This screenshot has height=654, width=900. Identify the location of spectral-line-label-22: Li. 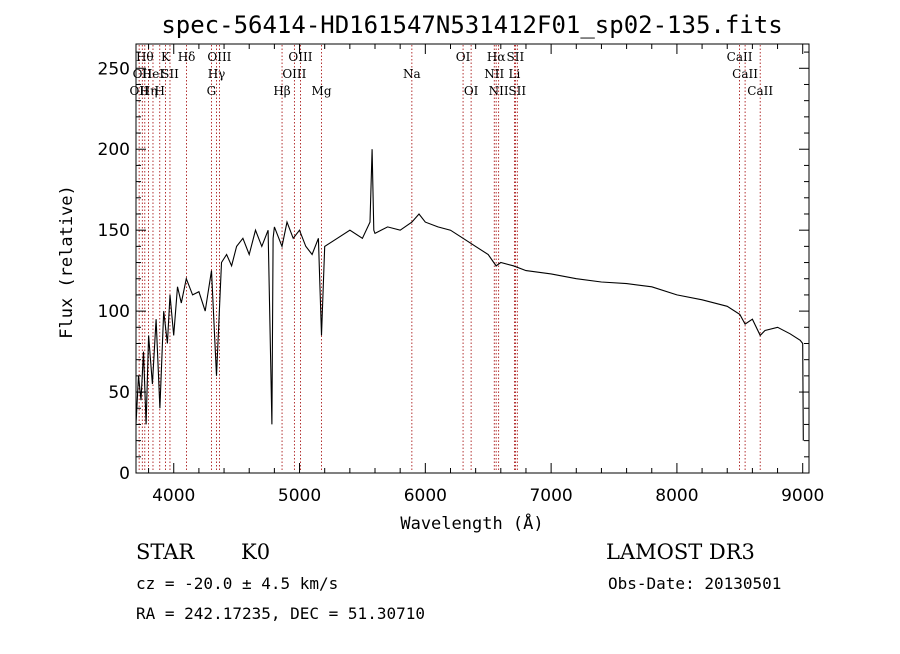
(514, 74).